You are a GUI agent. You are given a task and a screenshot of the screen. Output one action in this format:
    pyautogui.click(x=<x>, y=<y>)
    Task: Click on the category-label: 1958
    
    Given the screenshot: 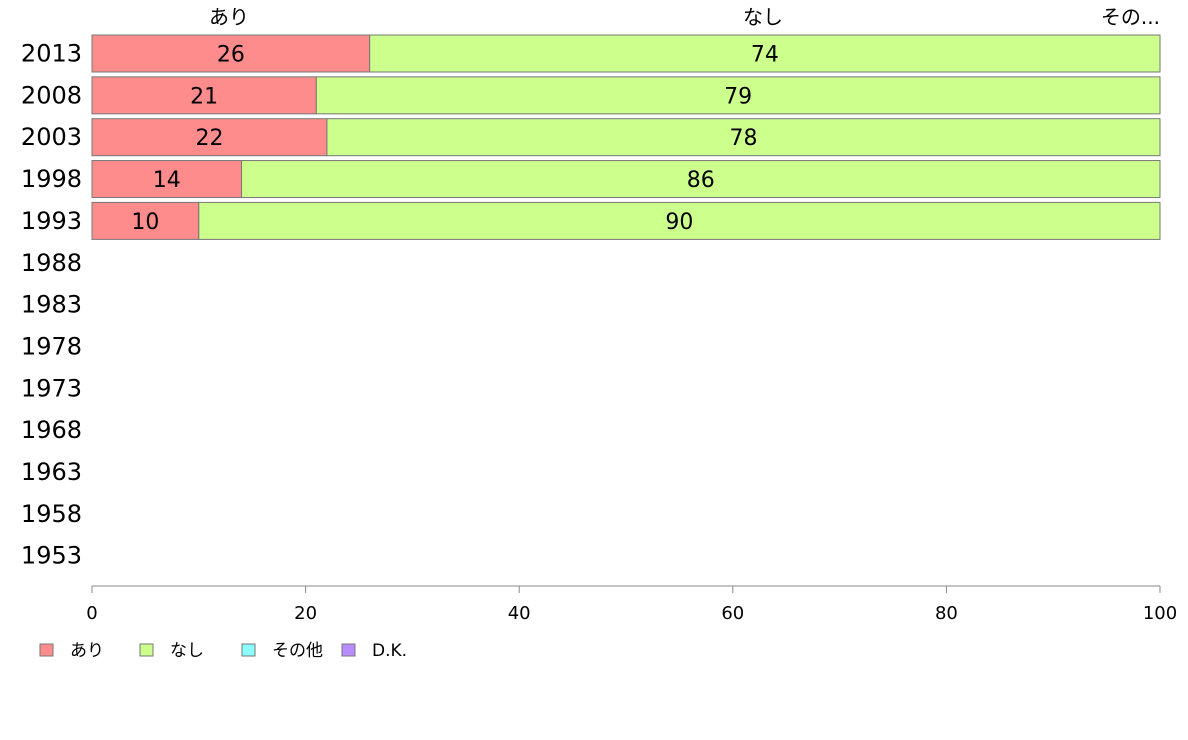 What is the action you would take?
    pyautogui.click(x=51, y=514)
    